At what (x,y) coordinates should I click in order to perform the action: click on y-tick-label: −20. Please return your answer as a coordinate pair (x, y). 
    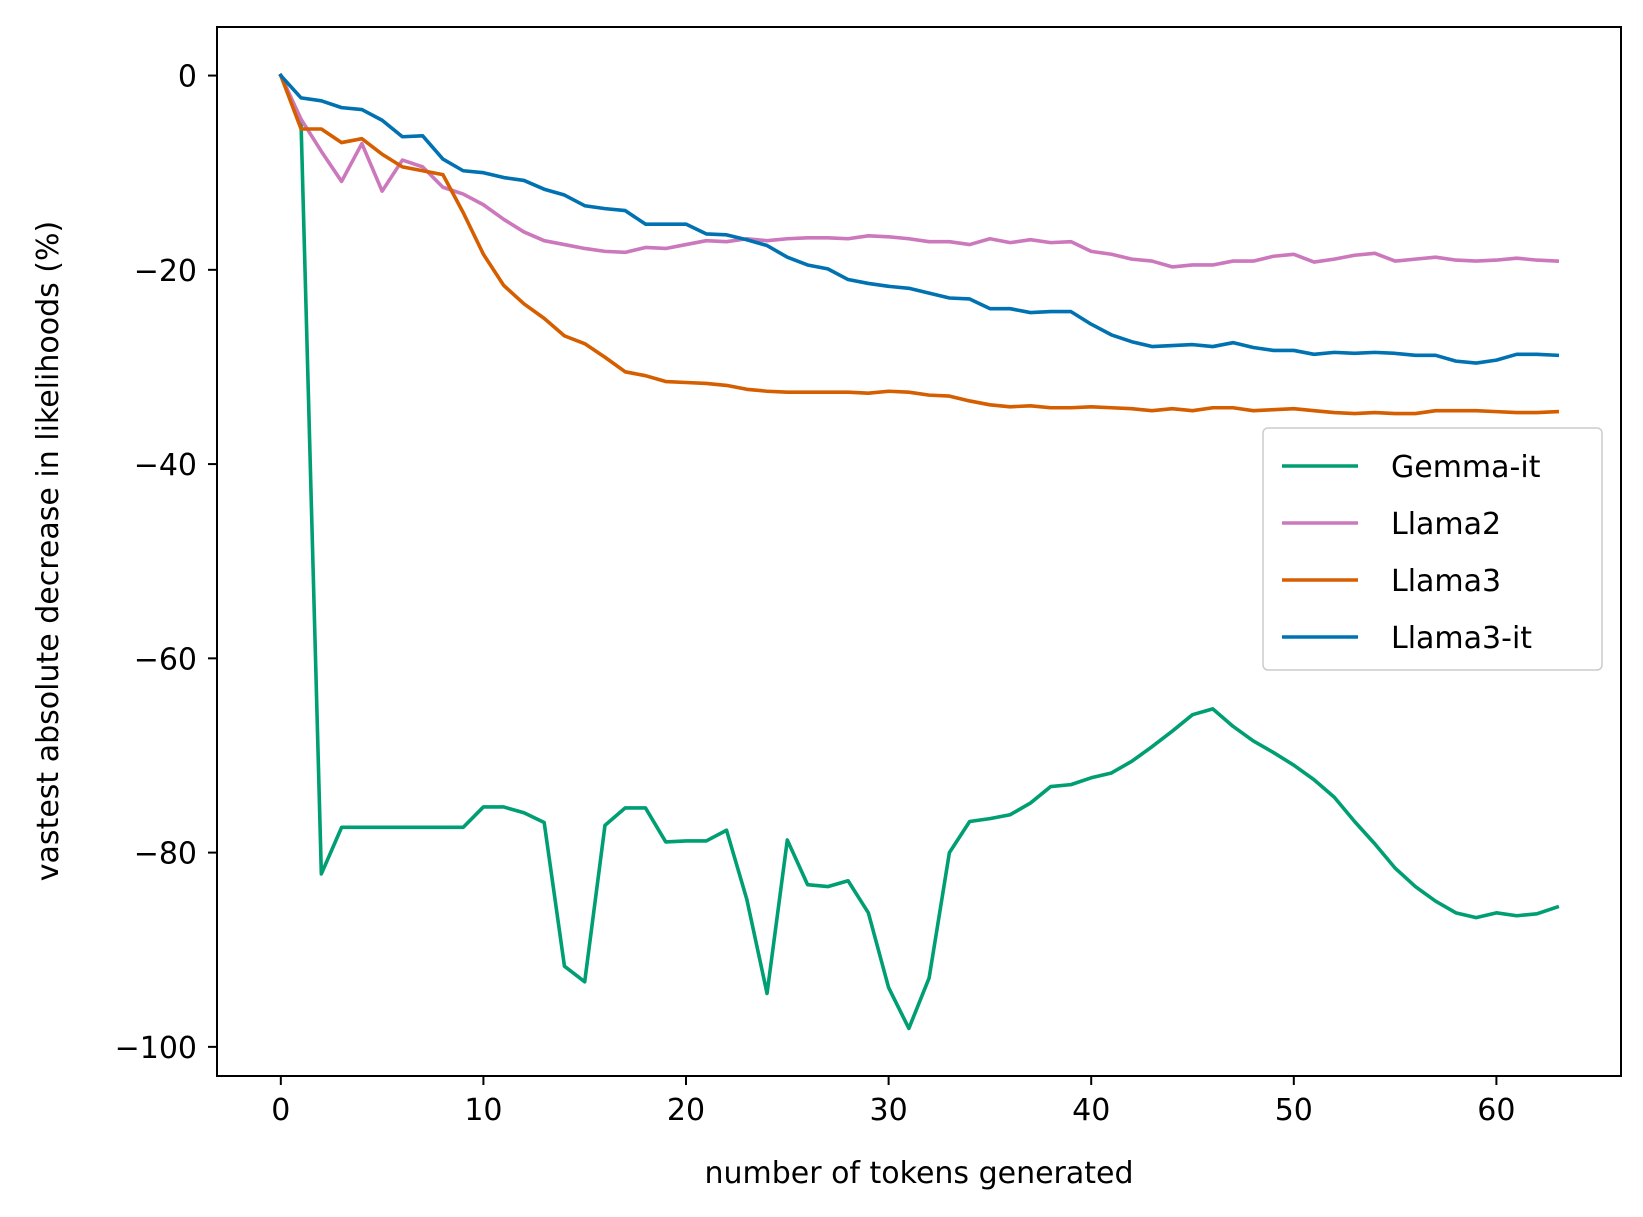
    Looking at the image, I should click on (165, 271).